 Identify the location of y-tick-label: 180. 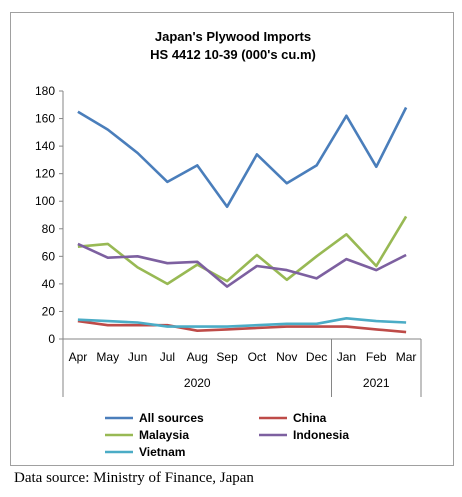
(45, 91).